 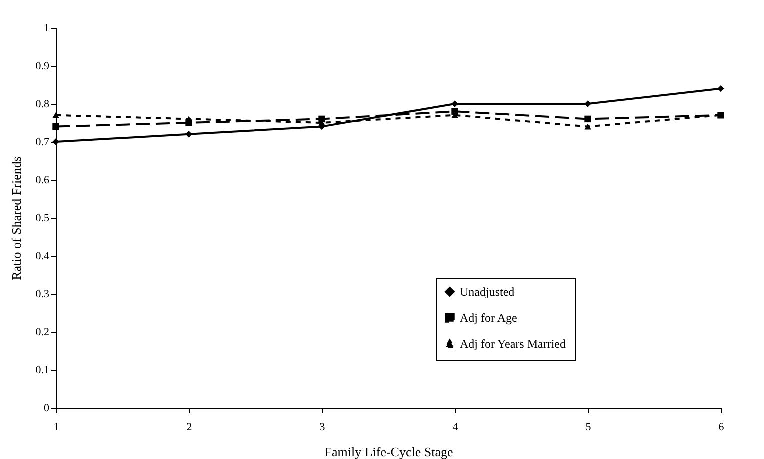 What do you see at coordinates (43, 294) in the screenshot?
I see `y-tick-label: 0.3` at bounding box center [43, 294].